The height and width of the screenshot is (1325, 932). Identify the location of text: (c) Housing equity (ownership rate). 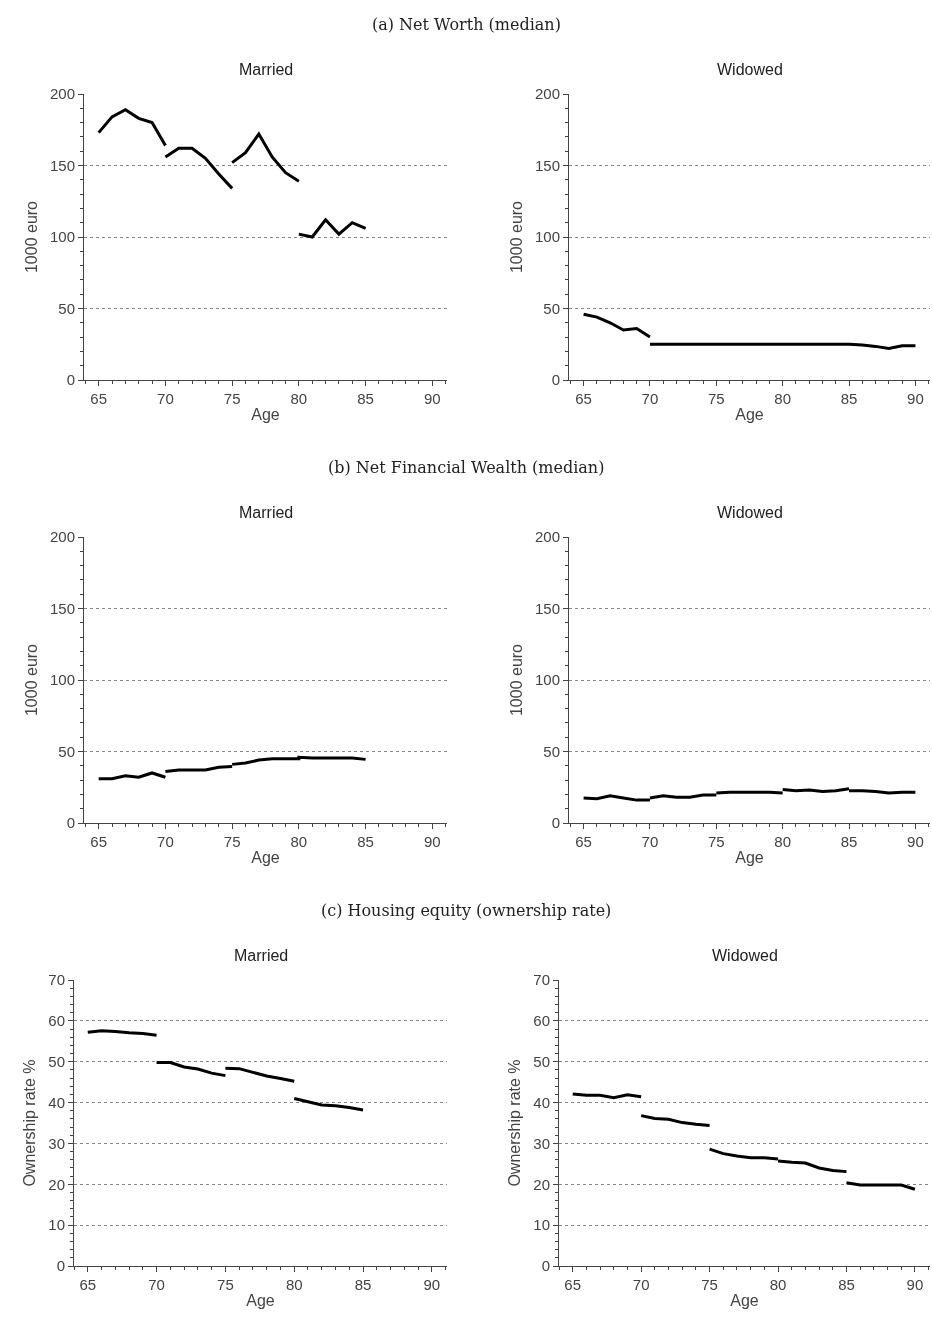
(466, 910).